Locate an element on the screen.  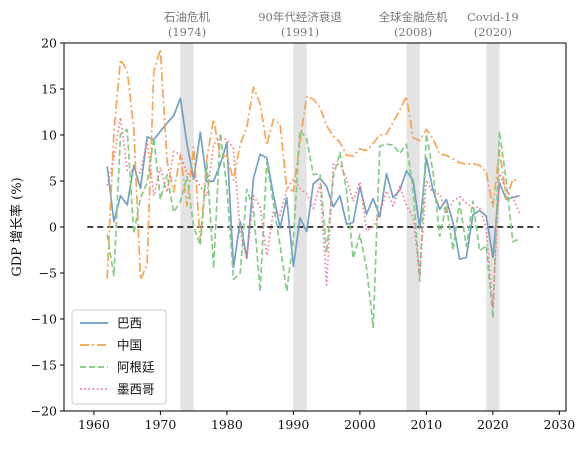
legend-label: 巴西 is located at coordinates (129, 323).